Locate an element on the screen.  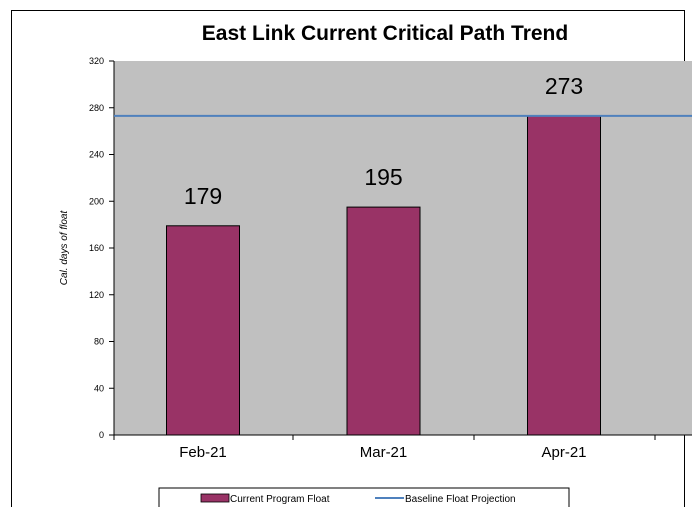
y-tick-label: 120 is located at coordinates (96, 295).